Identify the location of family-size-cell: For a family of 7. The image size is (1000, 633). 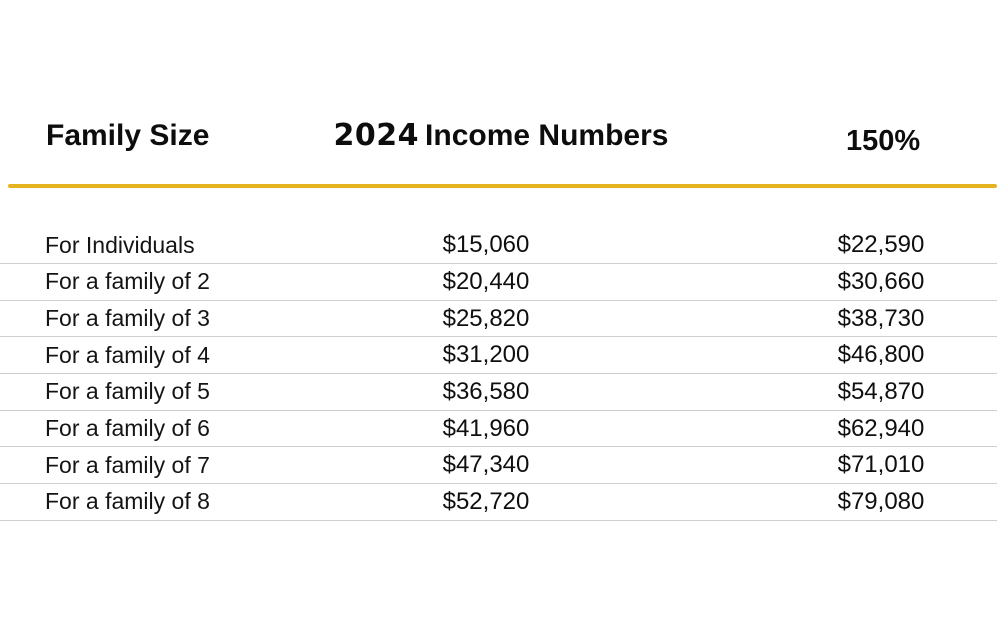
(127, 464).